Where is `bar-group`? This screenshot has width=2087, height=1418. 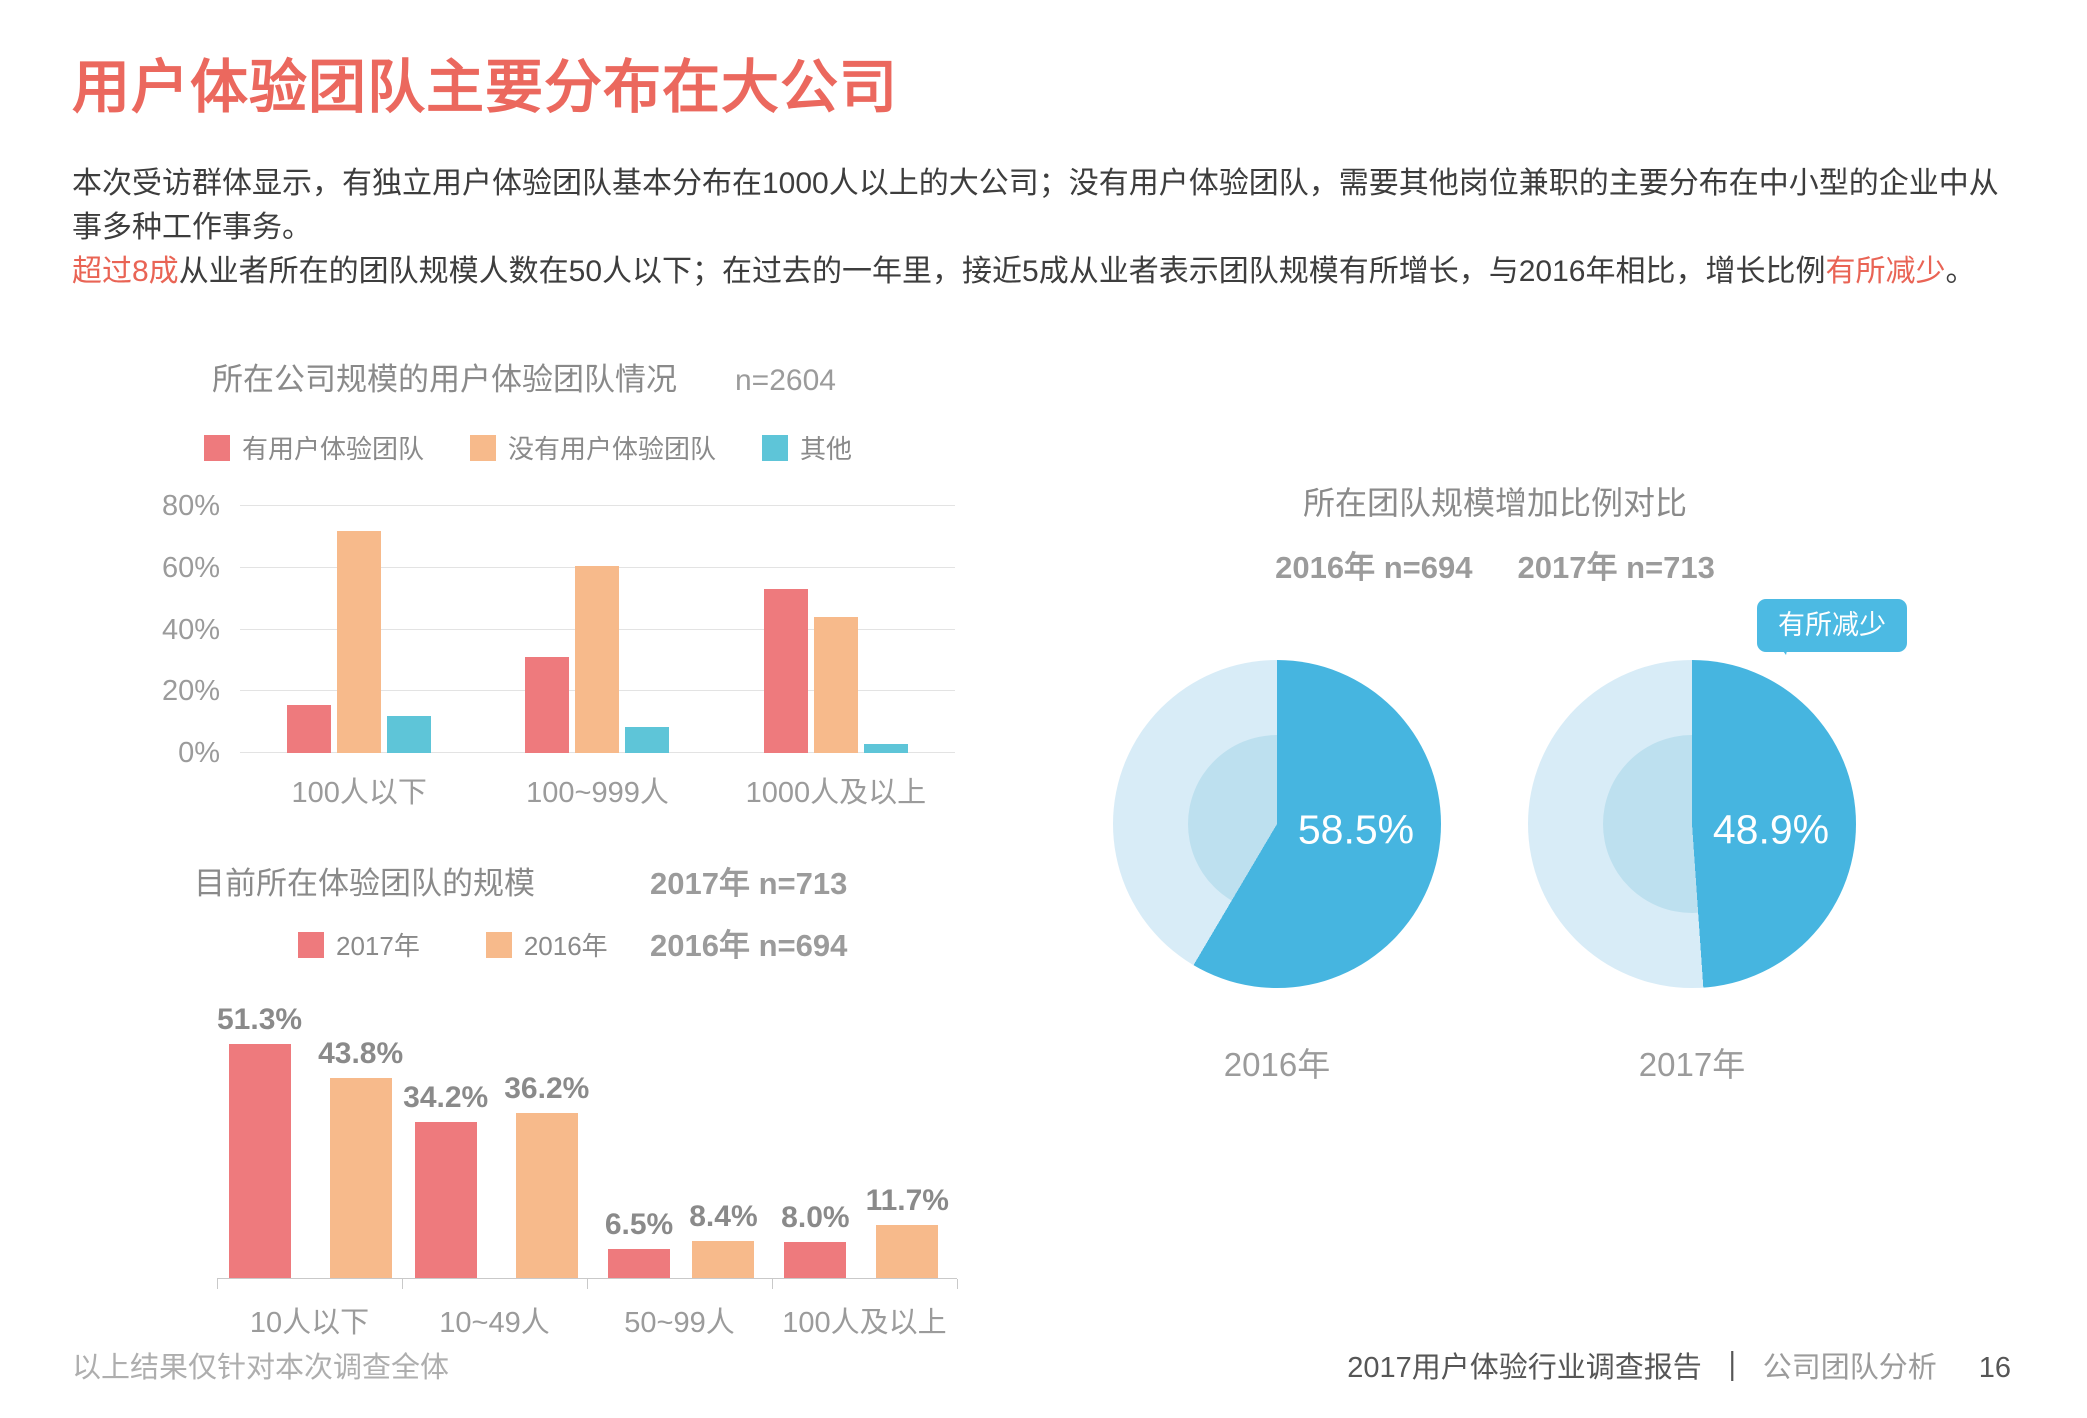
bar-group is located at coordinates (359, 641).